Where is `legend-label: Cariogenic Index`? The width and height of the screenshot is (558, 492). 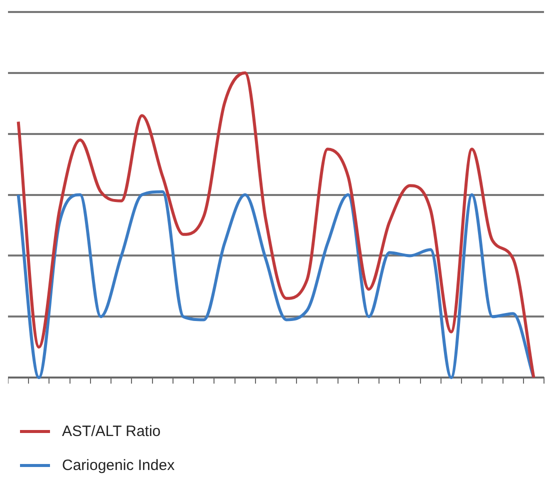 legend-label: Cariogenic Index is located at coordinates (118, 465).